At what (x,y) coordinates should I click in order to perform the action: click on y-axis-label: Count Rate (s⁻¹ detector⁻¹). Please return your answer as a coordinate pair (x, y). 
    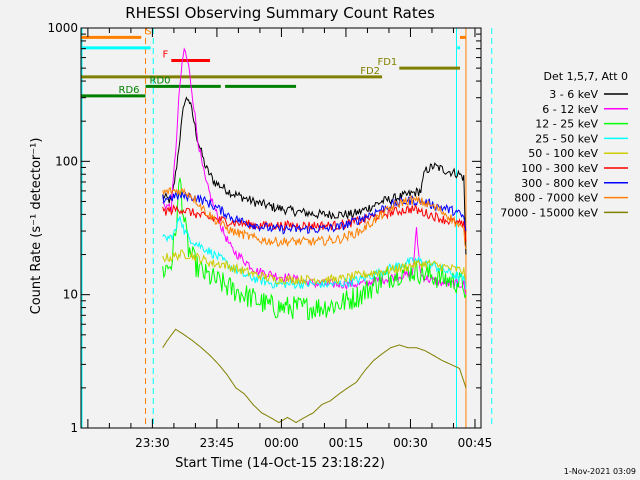
    Looking at the image, I should click on (36, 226).